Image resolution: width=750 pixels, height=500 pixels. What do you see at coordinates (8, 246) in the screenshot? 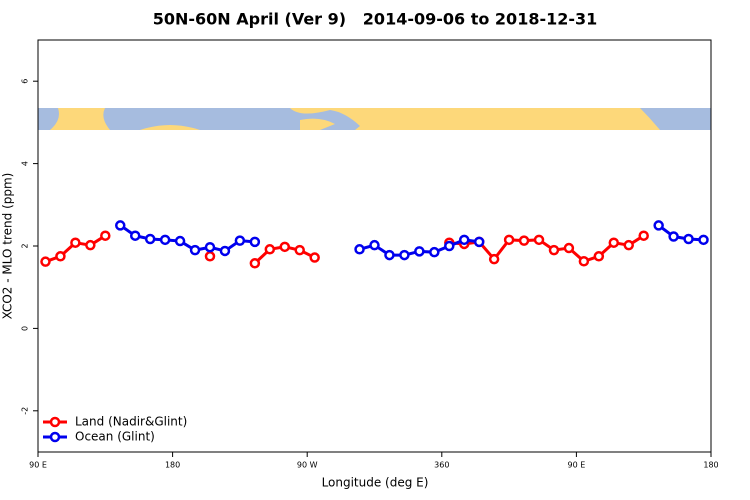
I see `y-axis-label: XCO2 - MLO trend (ppm)` at bounding box center [8, 246].